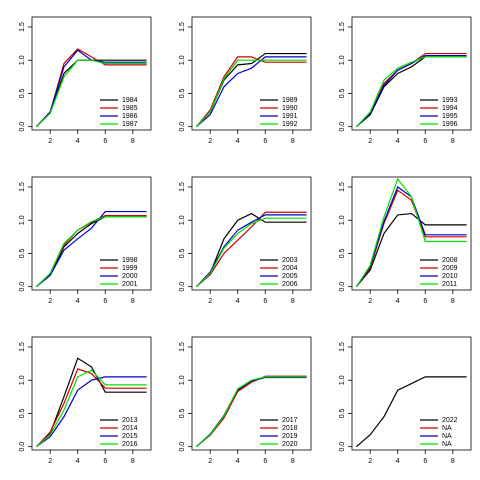  What do you see at coordinates (290, 108) in the screenshot?
I see `legend-label: 1990` at bounding box center [290, 108].